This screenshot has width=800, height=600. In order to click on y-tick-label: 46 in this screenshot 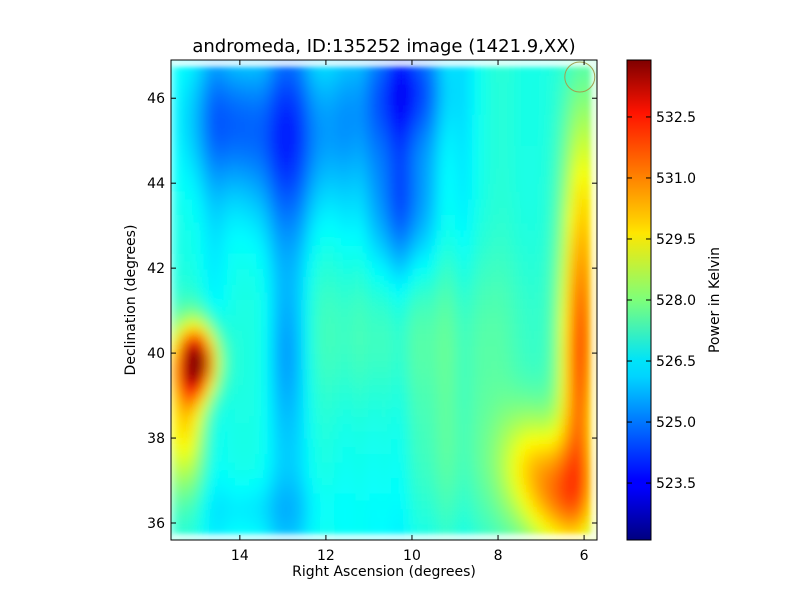, I will do `click(156, 99)`.